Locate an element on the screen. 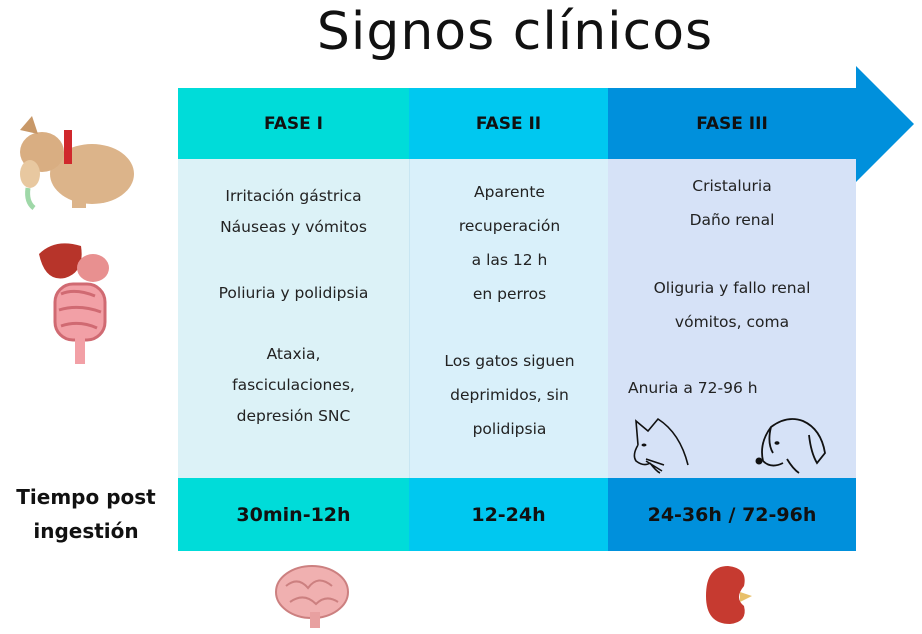  sign: Poliuria y polidipsia is located at coordinates (293, 293).